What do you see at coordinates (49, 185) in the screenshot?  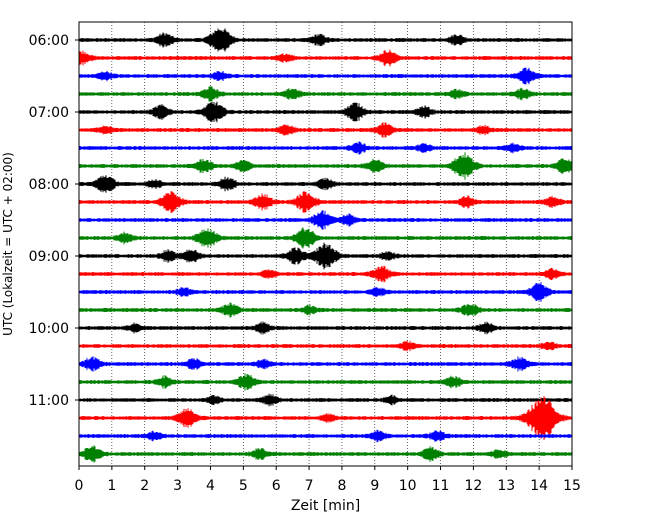 I see `y-tick-label: 08:00` at bounding box center [49, 185].